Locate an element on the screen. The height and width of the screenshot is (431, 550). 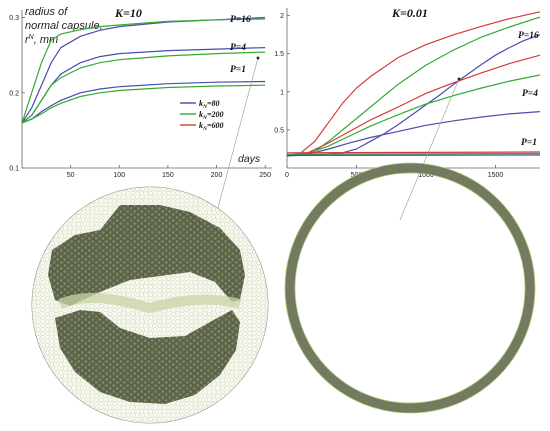
x-axis-label: days is located at coordinates (249, 159).